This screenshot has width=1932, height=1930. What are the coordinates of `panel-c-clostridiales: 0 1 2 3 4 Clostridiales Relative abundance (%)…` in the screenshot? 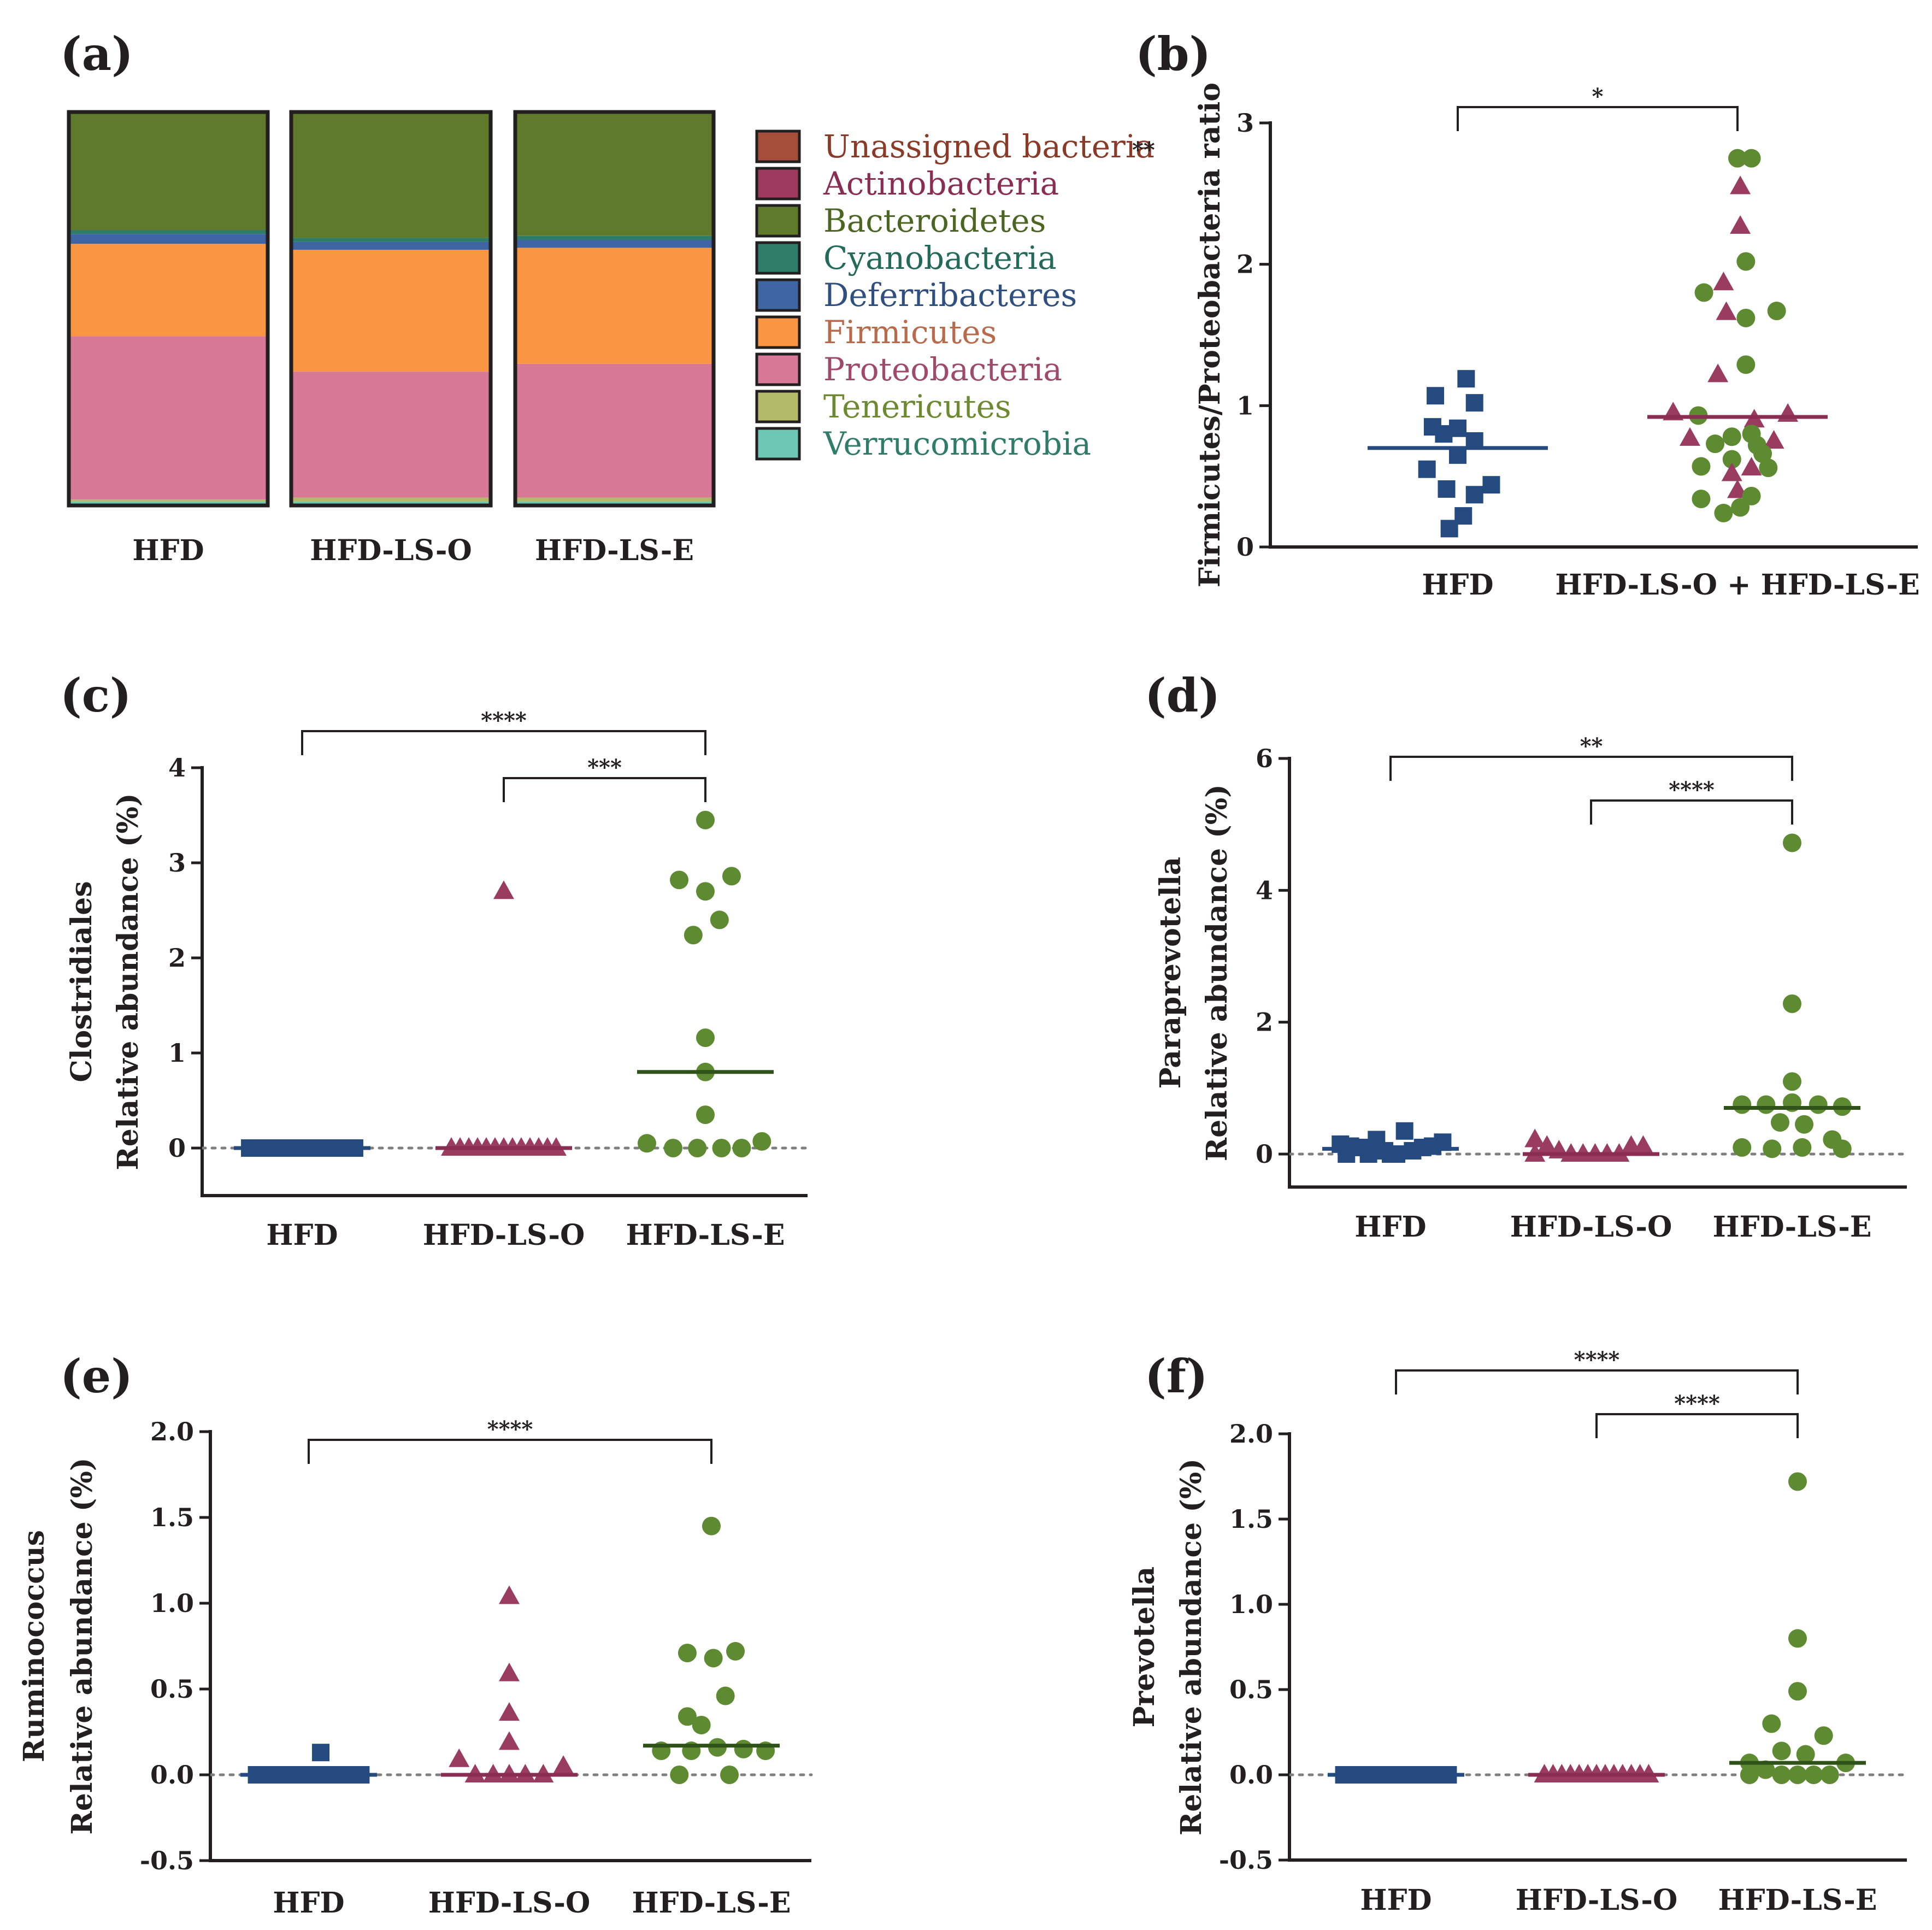 It's located at (437, 980).